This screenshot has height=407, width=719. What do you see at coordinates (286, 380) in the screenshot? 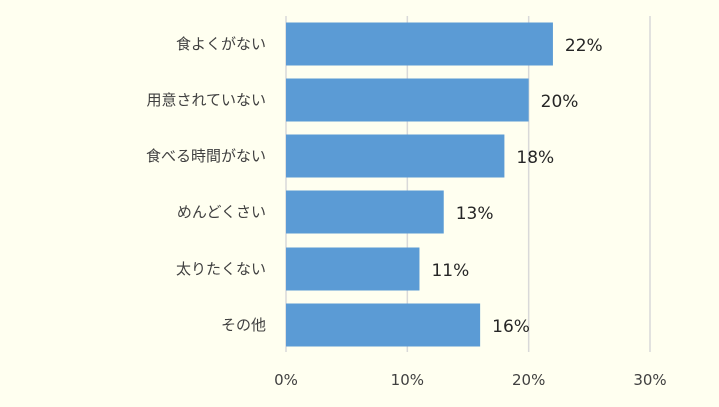
I see `x-tick-label: 0%` at bounding box center [286, 380].